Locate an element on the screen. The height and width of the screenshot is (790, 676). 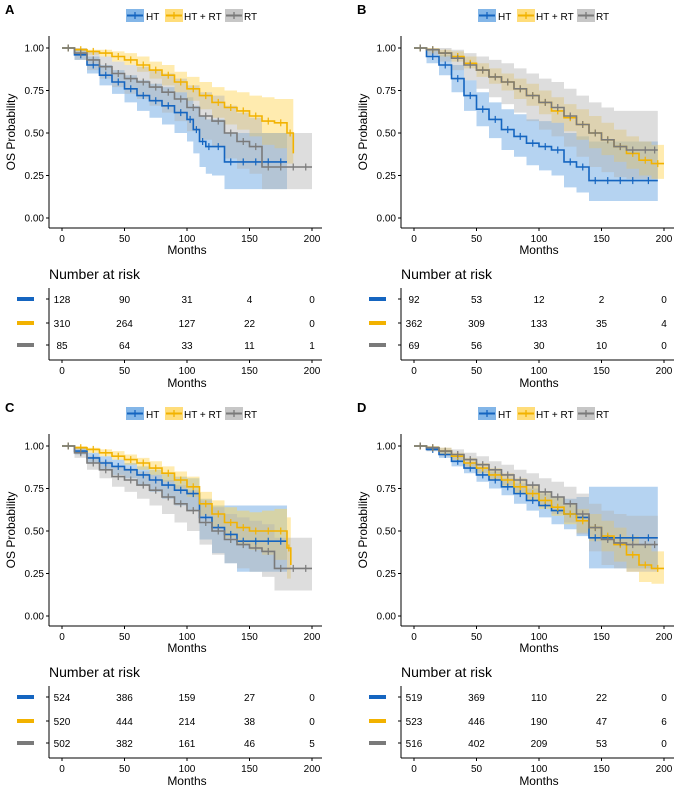
panel-c-legend-ht: HT is located at coordinates (142, 414).